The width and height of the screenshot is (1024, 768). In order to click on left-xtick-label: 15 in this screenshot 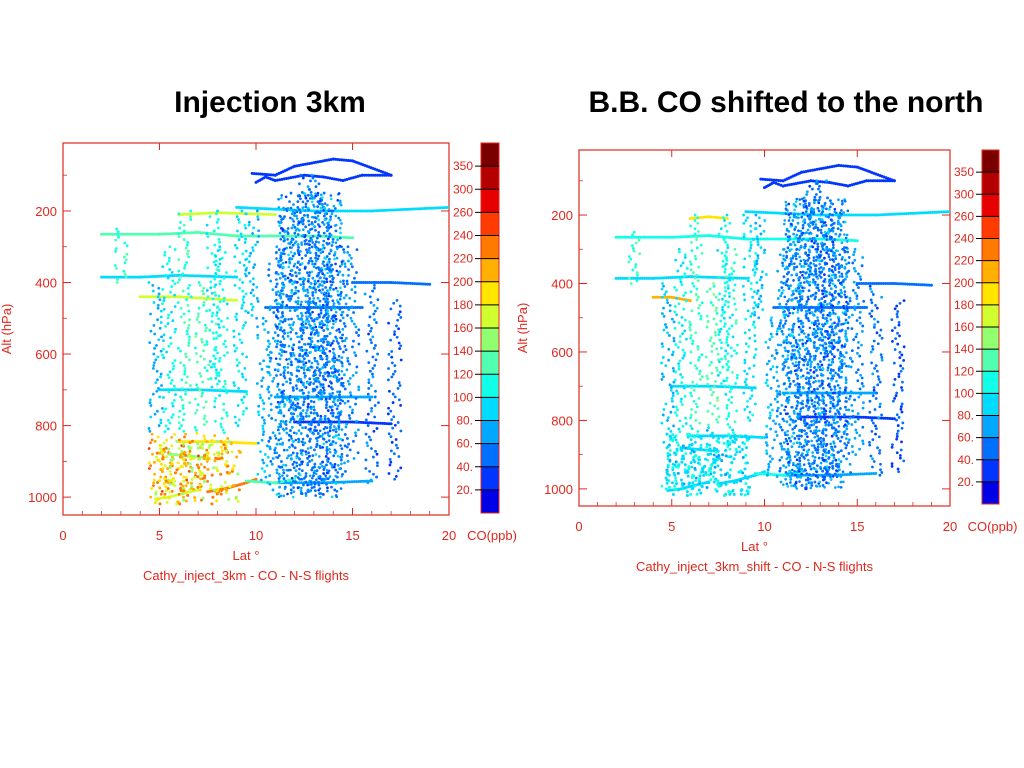, I will do `click(352, 535)`.